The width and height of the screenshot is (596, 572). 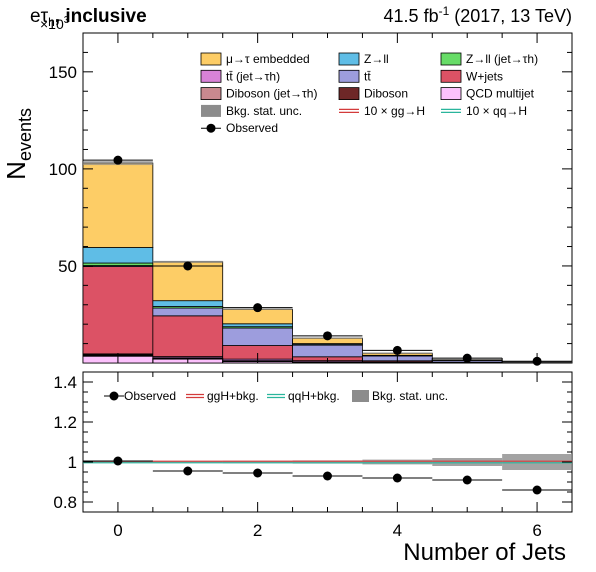 What do you see at coordinates (55, 23) in the screenshot?
I see `upper-y-multiplier: ×10³` at bounding box center [55, 23].